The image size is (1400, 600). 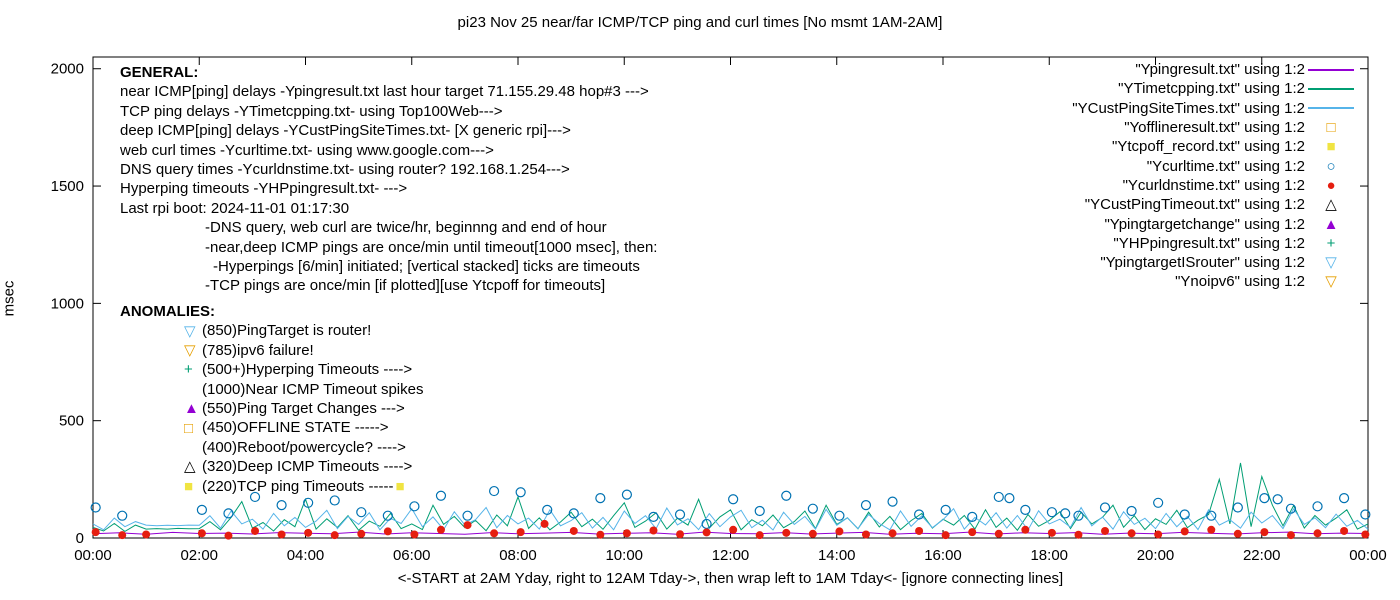 I want to click on y-tick-label: 2000, so click(x=67, y=69).